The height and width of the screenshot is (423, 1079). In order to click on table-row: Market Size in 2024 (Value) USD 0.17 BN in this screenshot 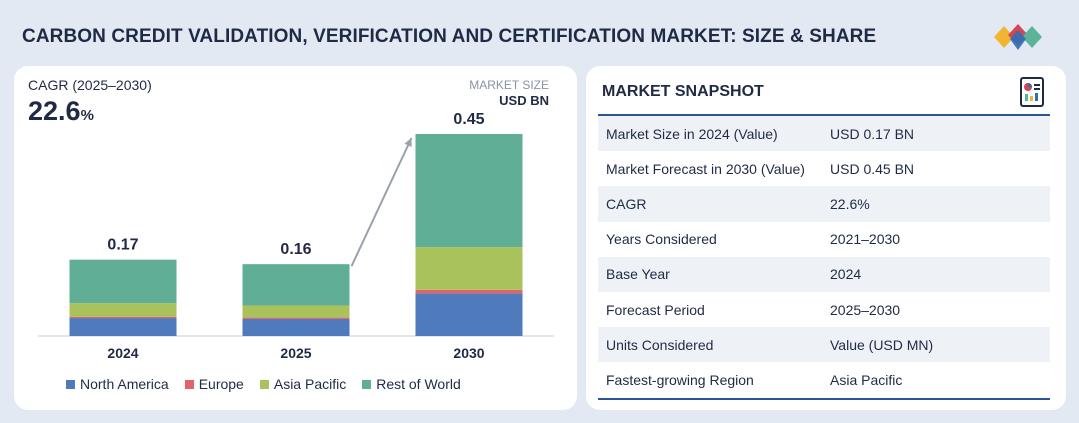, I will do `click(824, 134)`.